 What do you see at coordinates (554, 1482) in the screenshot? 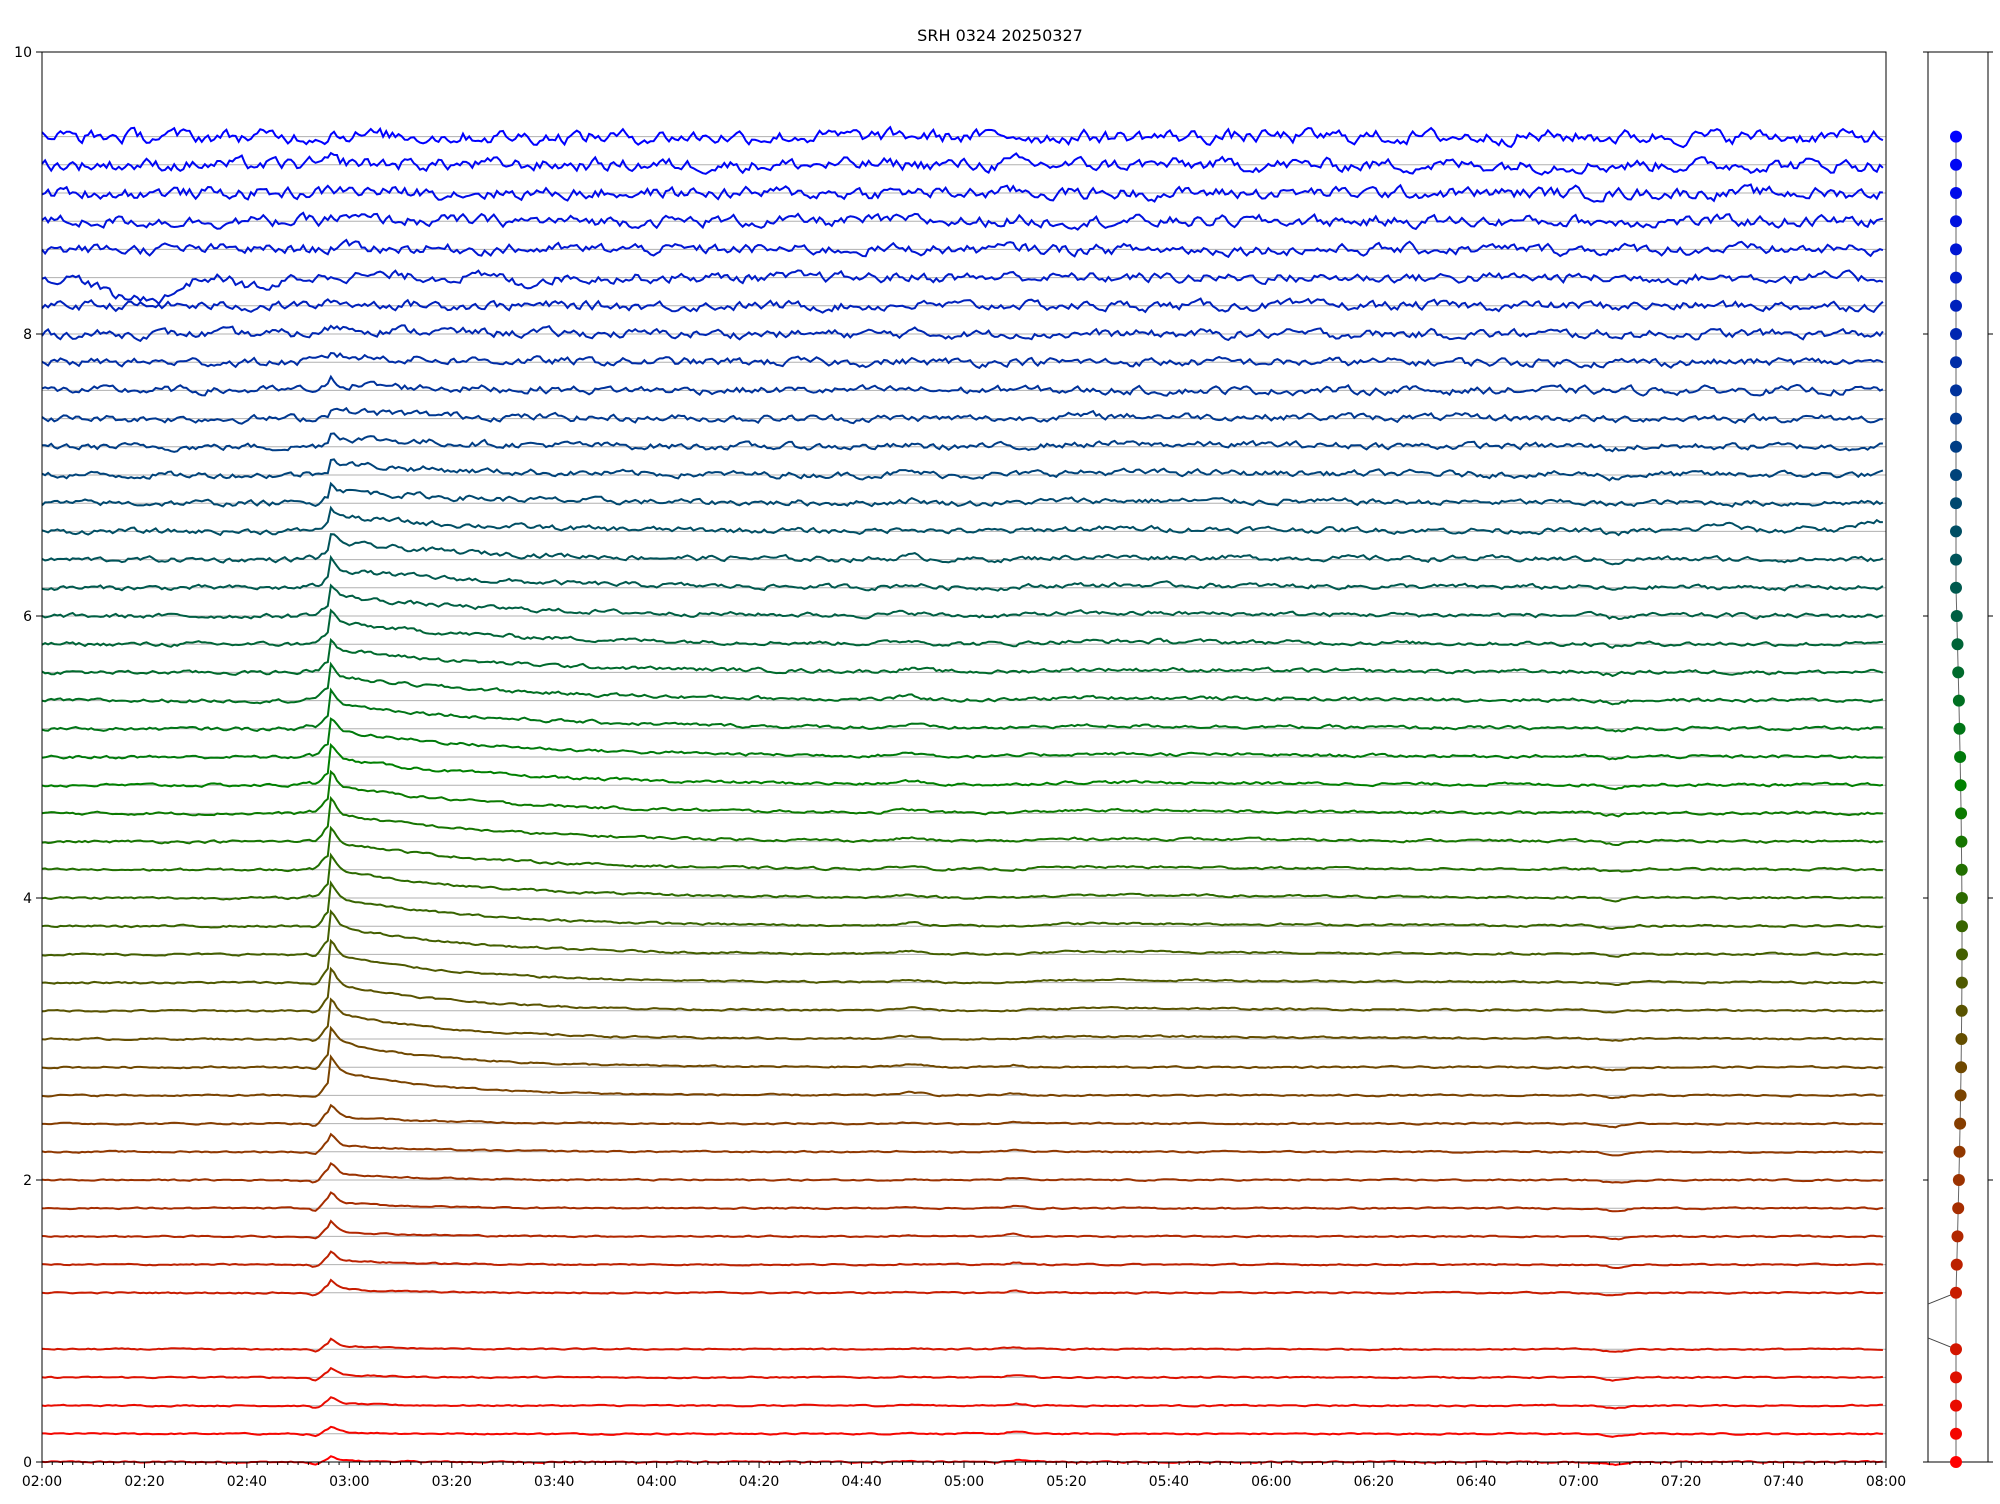
I see `x-tick-label: 03:40` at bounding box center [554, 1482].